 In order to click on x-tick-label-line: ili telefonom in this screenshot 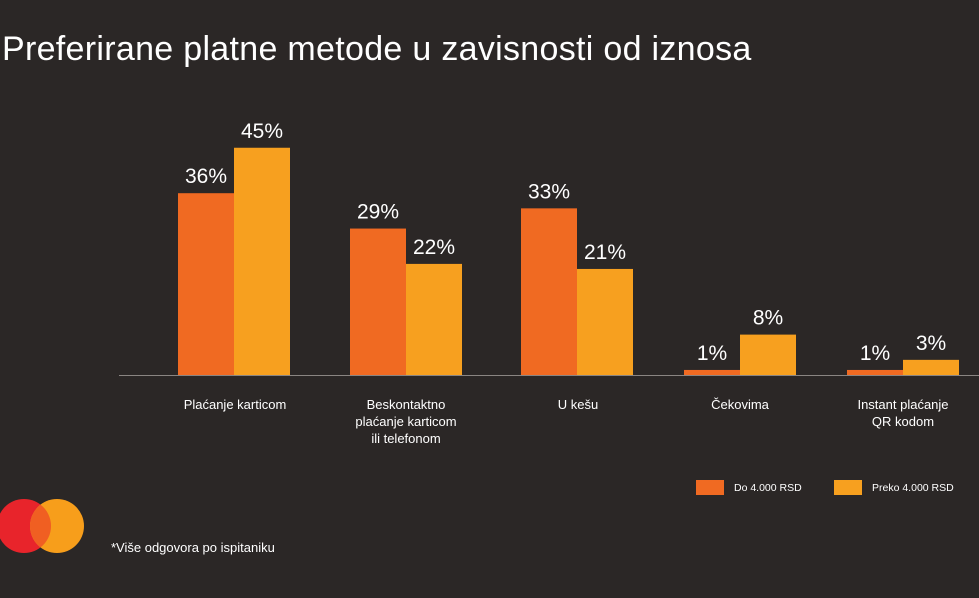, I will do `click(405, 438)`.